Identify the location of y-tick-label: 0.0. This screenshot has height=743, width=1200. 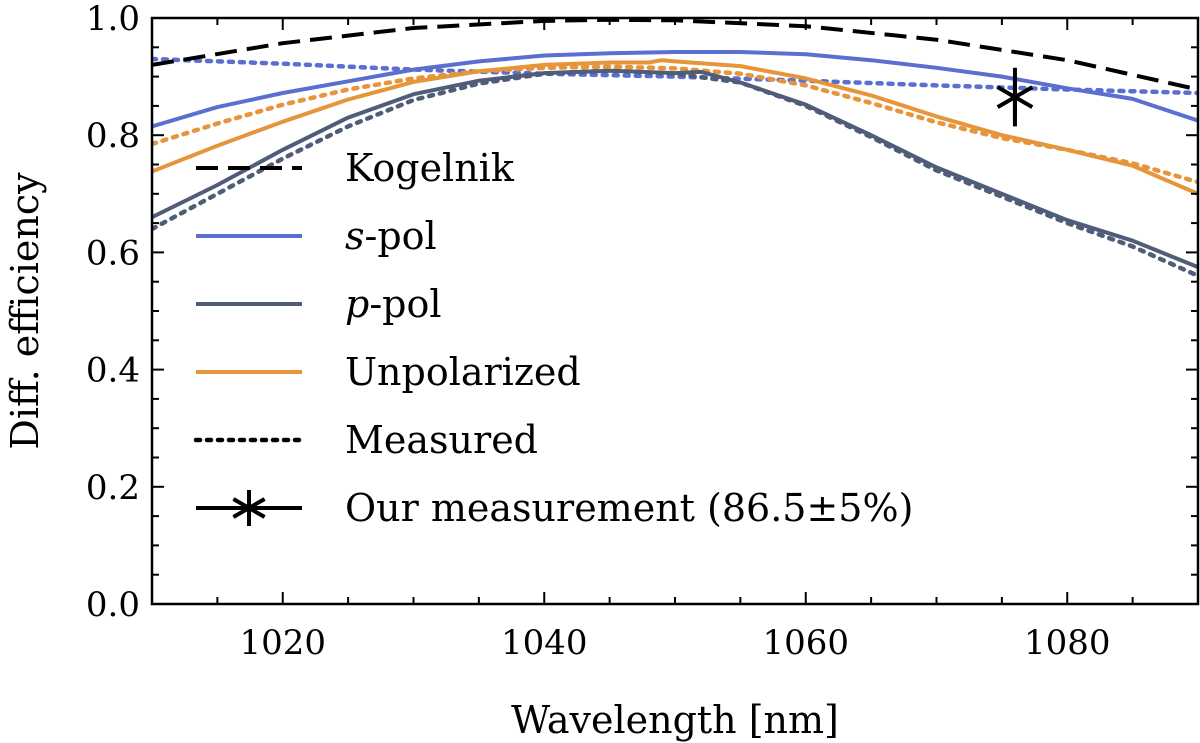
(113, 605).